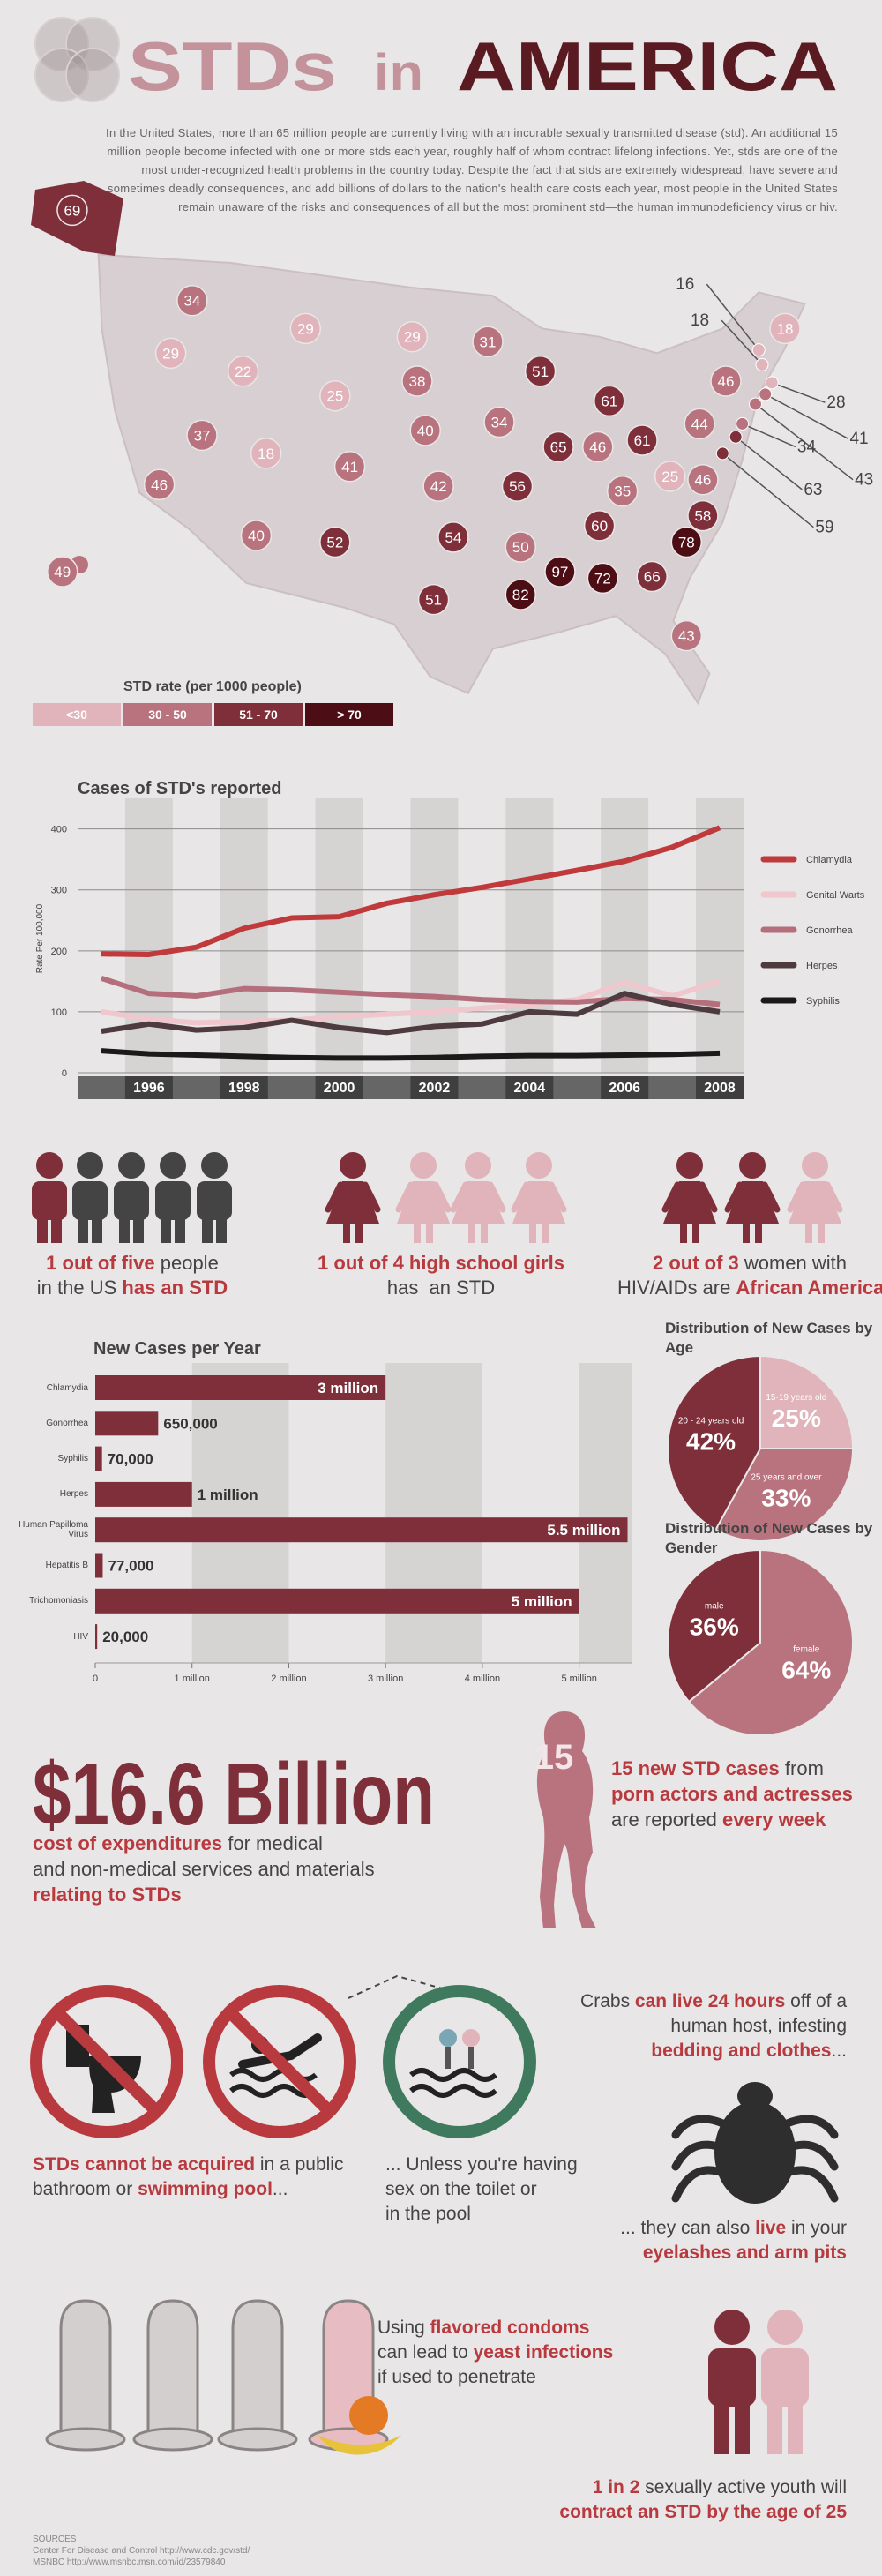 This screenshot has height=2576, width=882. What do you see at coordinates (542, 1601) in the screenshot?
I see `value-label: 5 million` at bounding box center [542, 1601].